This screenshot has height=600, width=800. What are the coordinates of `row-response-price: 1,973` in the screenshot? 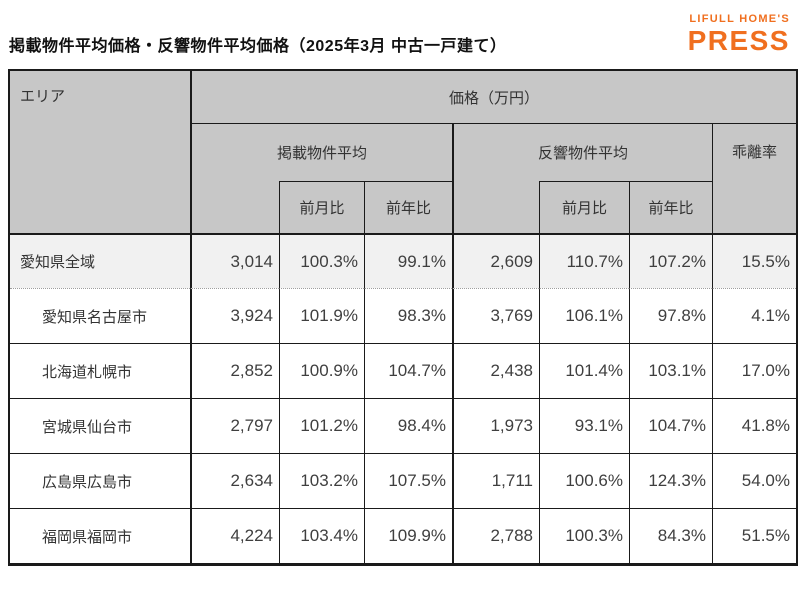 It's located at (495, 425).